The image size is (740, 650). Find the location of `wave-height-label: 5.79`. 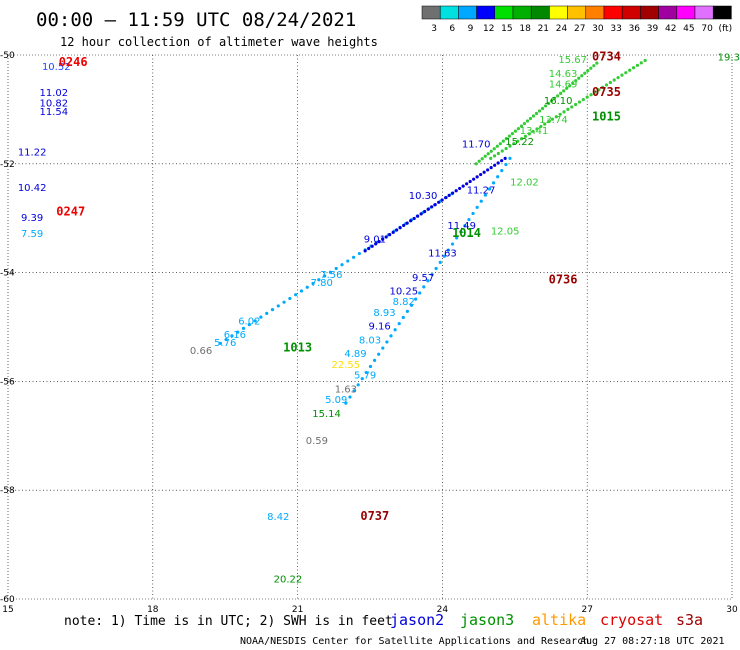

wave-height-label: 5.79 is located at coordinates (365, 376).